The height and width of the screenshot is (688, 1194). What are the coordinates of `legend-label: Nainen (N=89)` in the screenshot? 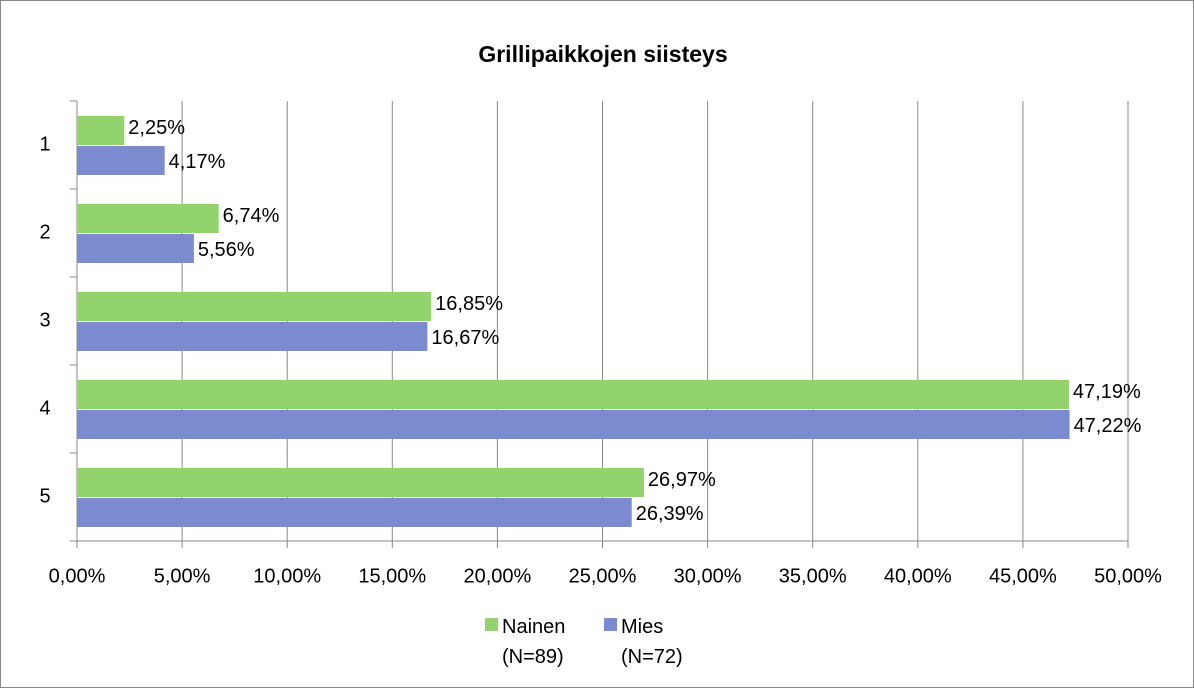 It's located at (534, 642).